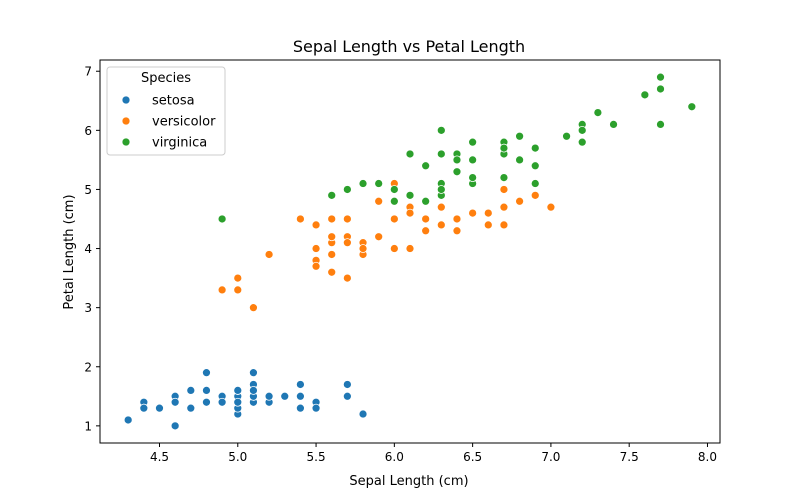 This screenshot has width=800, height=504. I want to click on y-tick-label: 1, so click(88, 426).